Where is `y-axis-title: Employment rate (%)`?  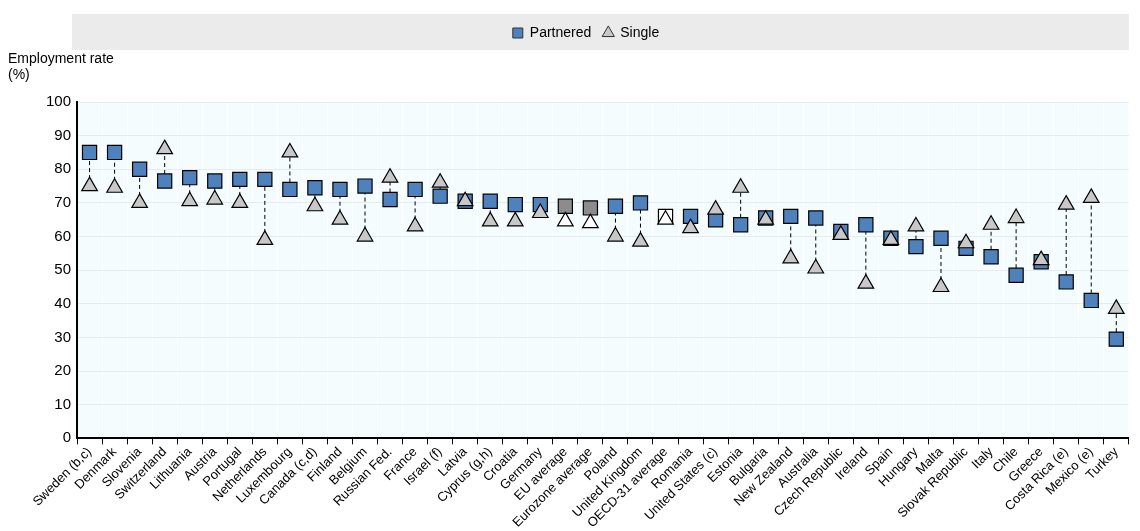 y-axis-title: Employment rate (%) is located at coordinates (61, 65).